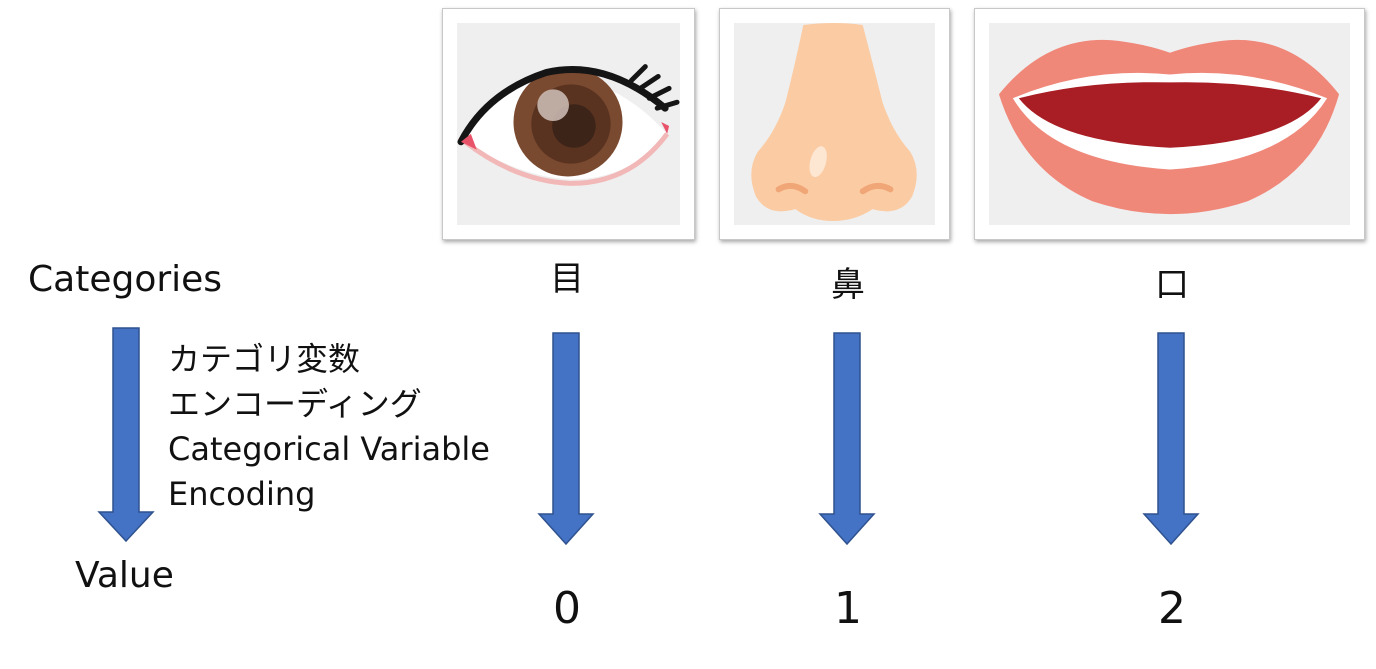 This screenshot has height=669, width=1376. Describe the element at coordinates (125, 279) in the screenshot. I see `categories-label: Categories` at that location.